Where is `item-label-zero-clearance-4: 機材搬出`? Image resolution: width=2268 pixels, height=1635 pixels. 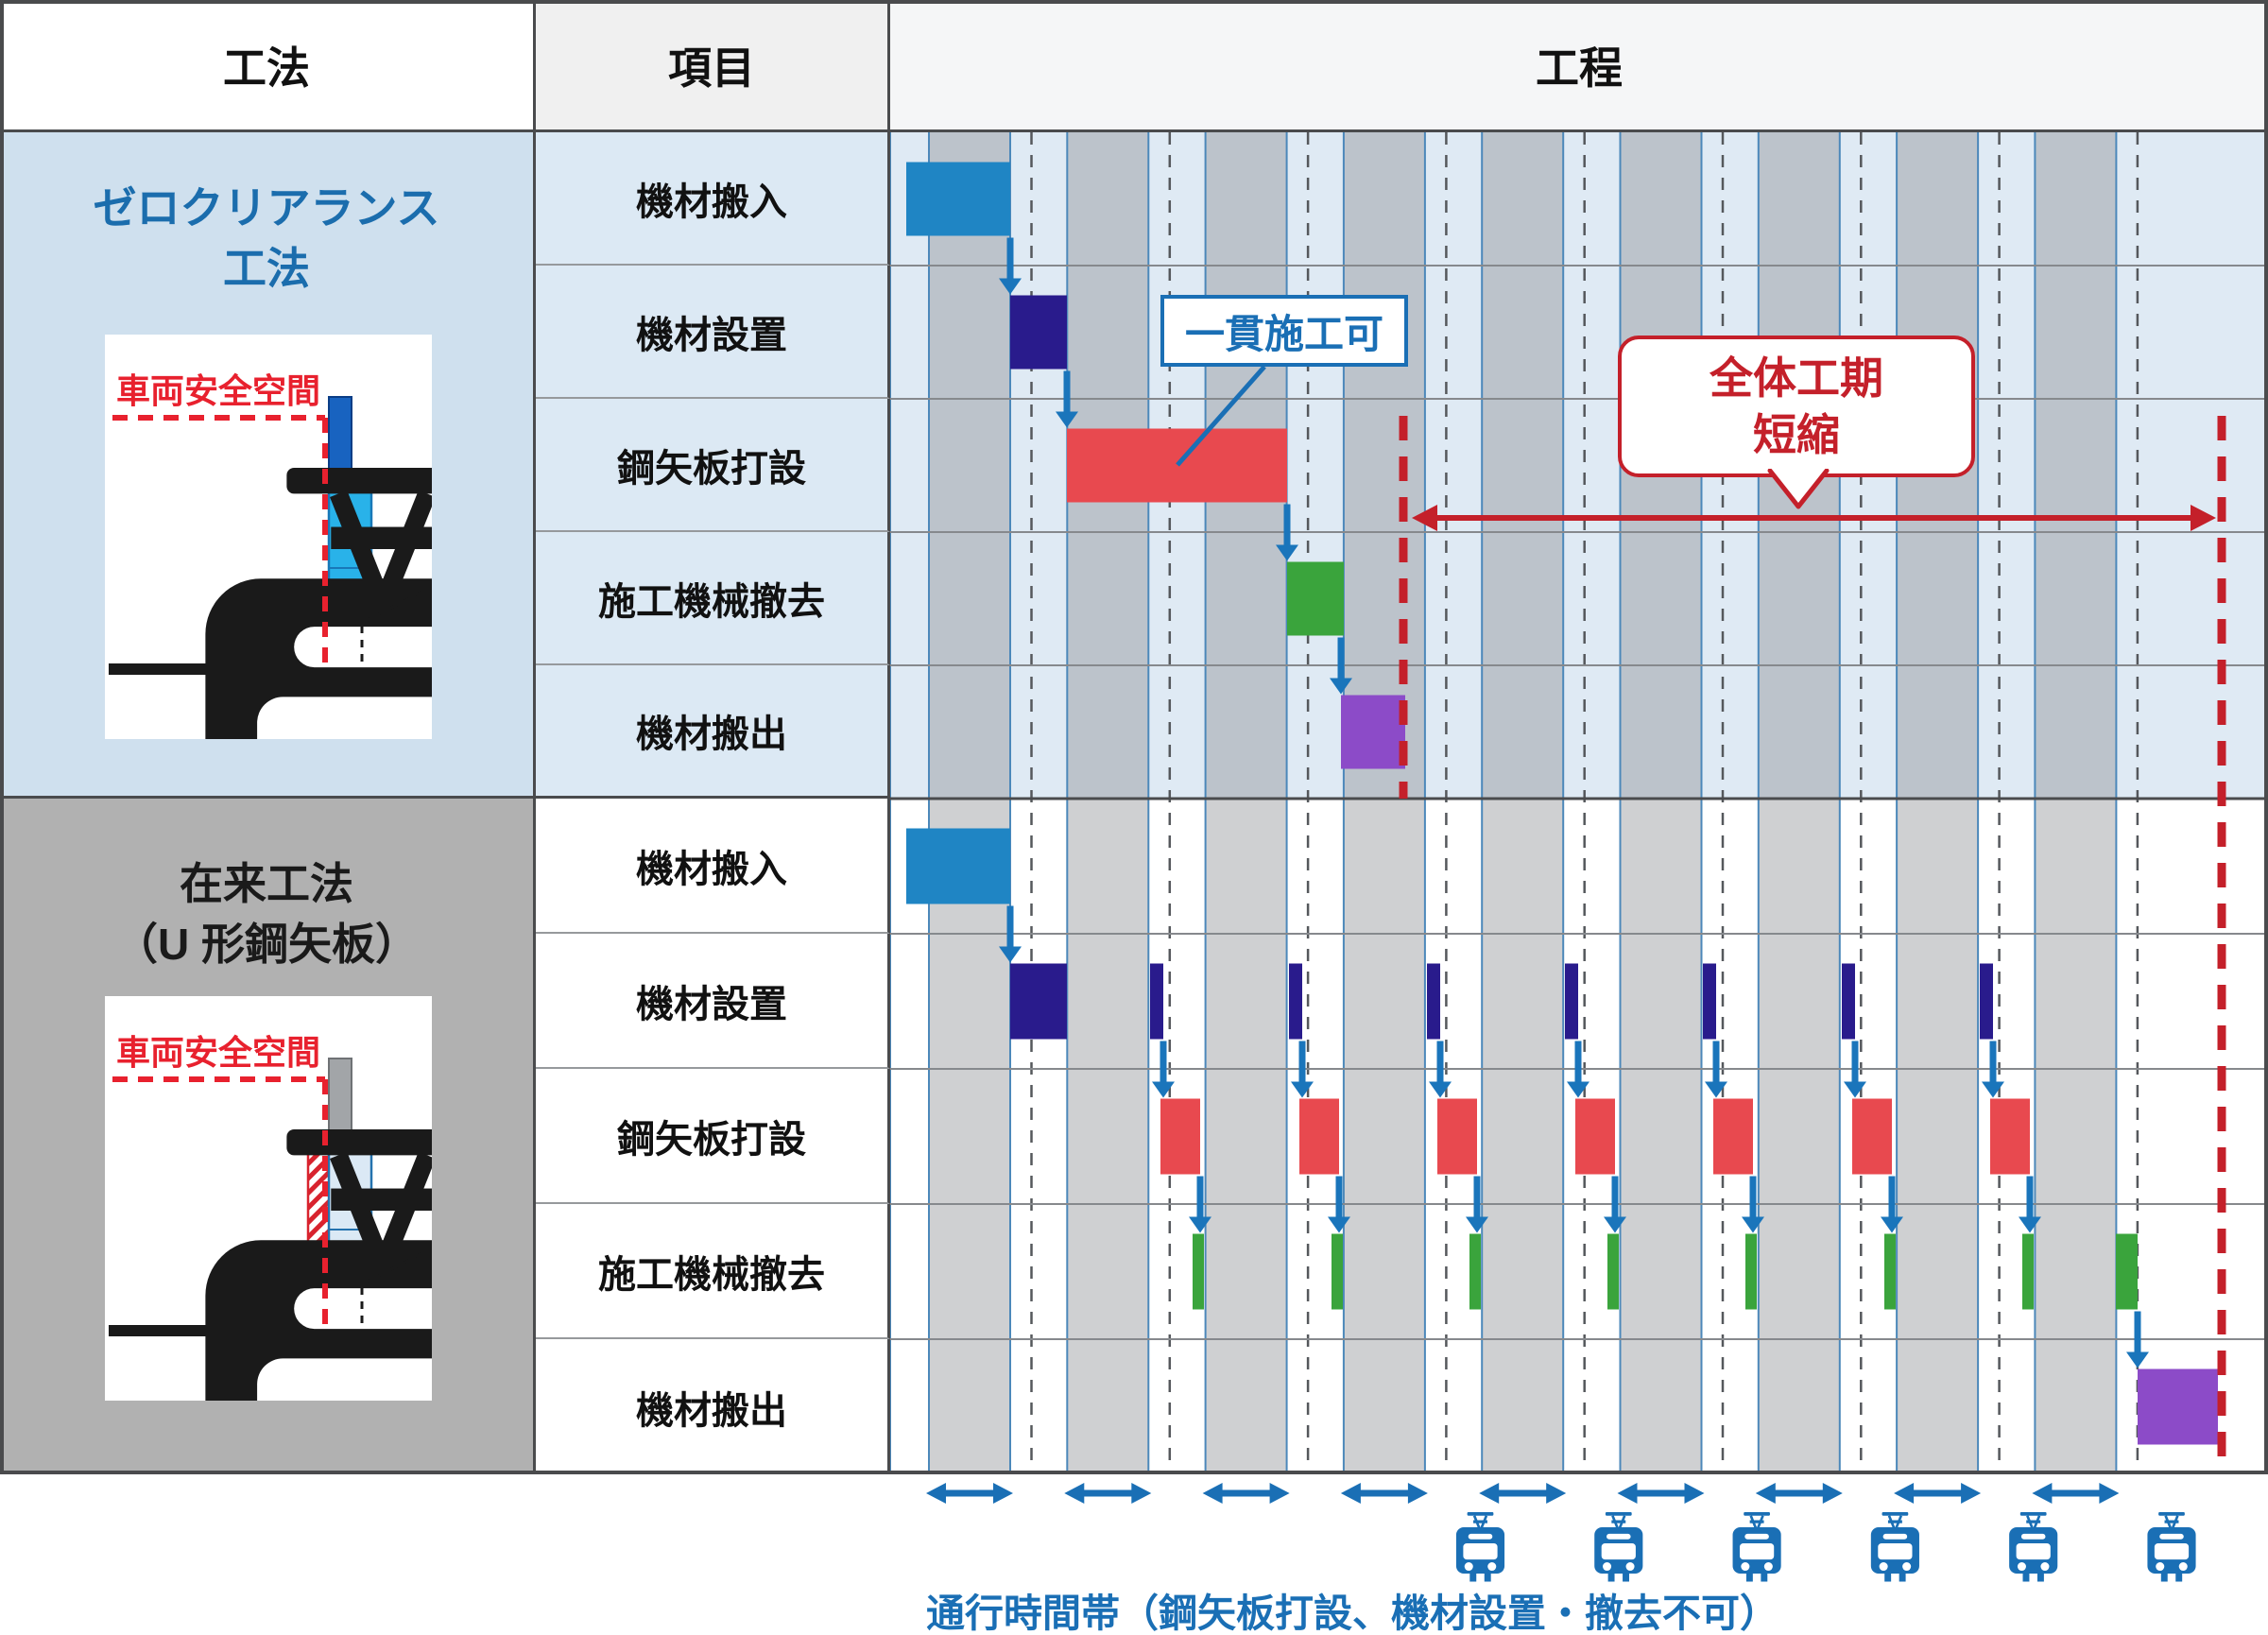 item-label-zero-clearance-4: 機材搬出 is located at coordinates (713, 732).